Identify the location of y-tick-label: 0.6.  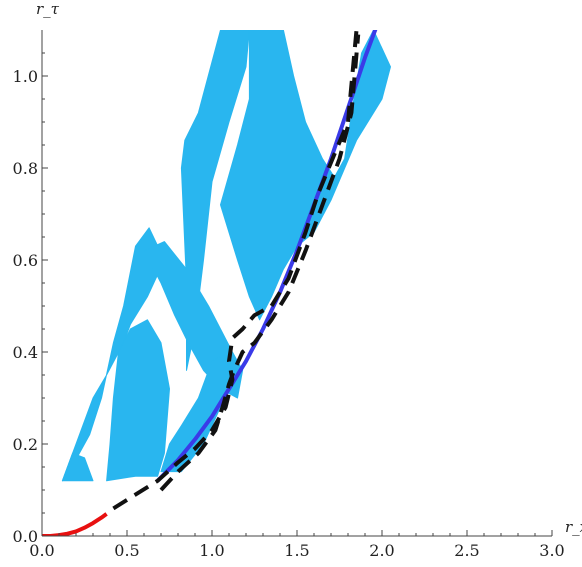
(25, 260).